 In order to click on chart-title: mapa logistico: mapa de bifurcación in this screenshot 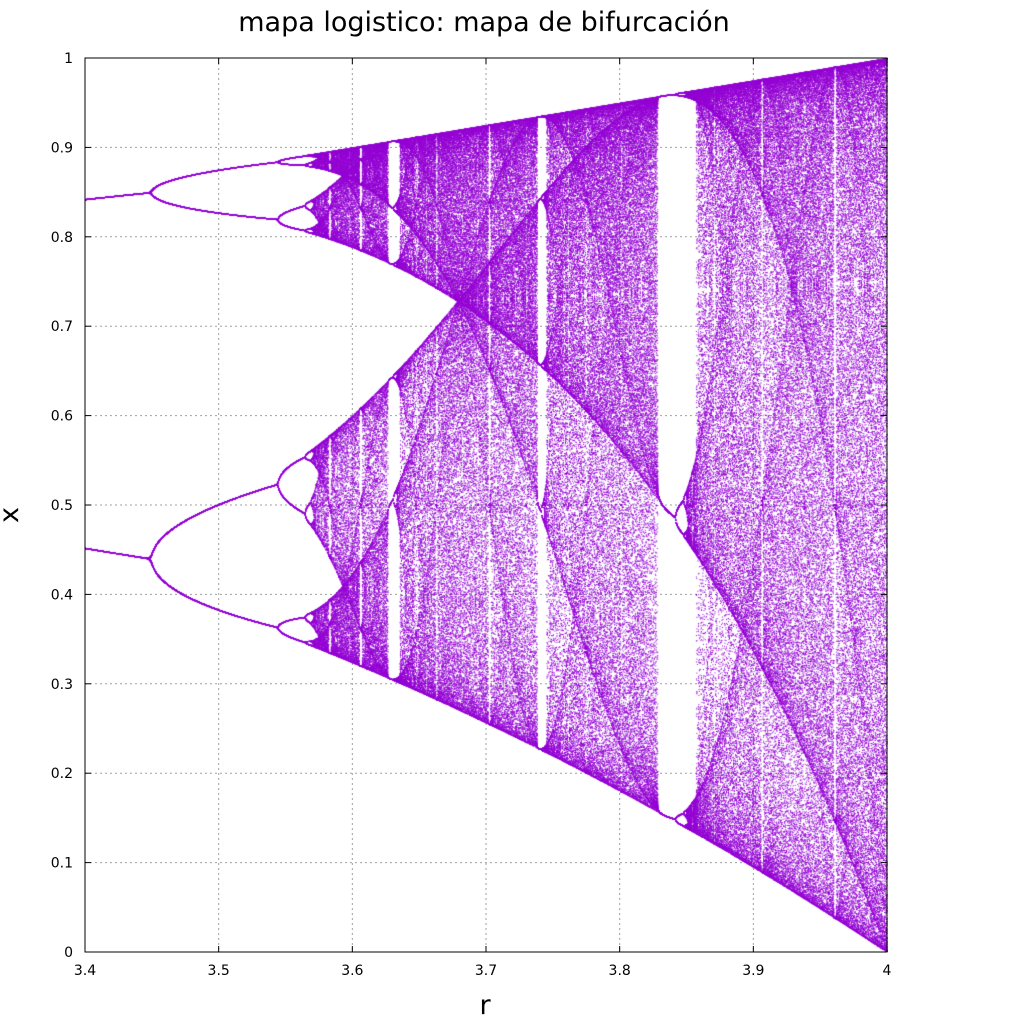, I will do `click(484, 22)`.